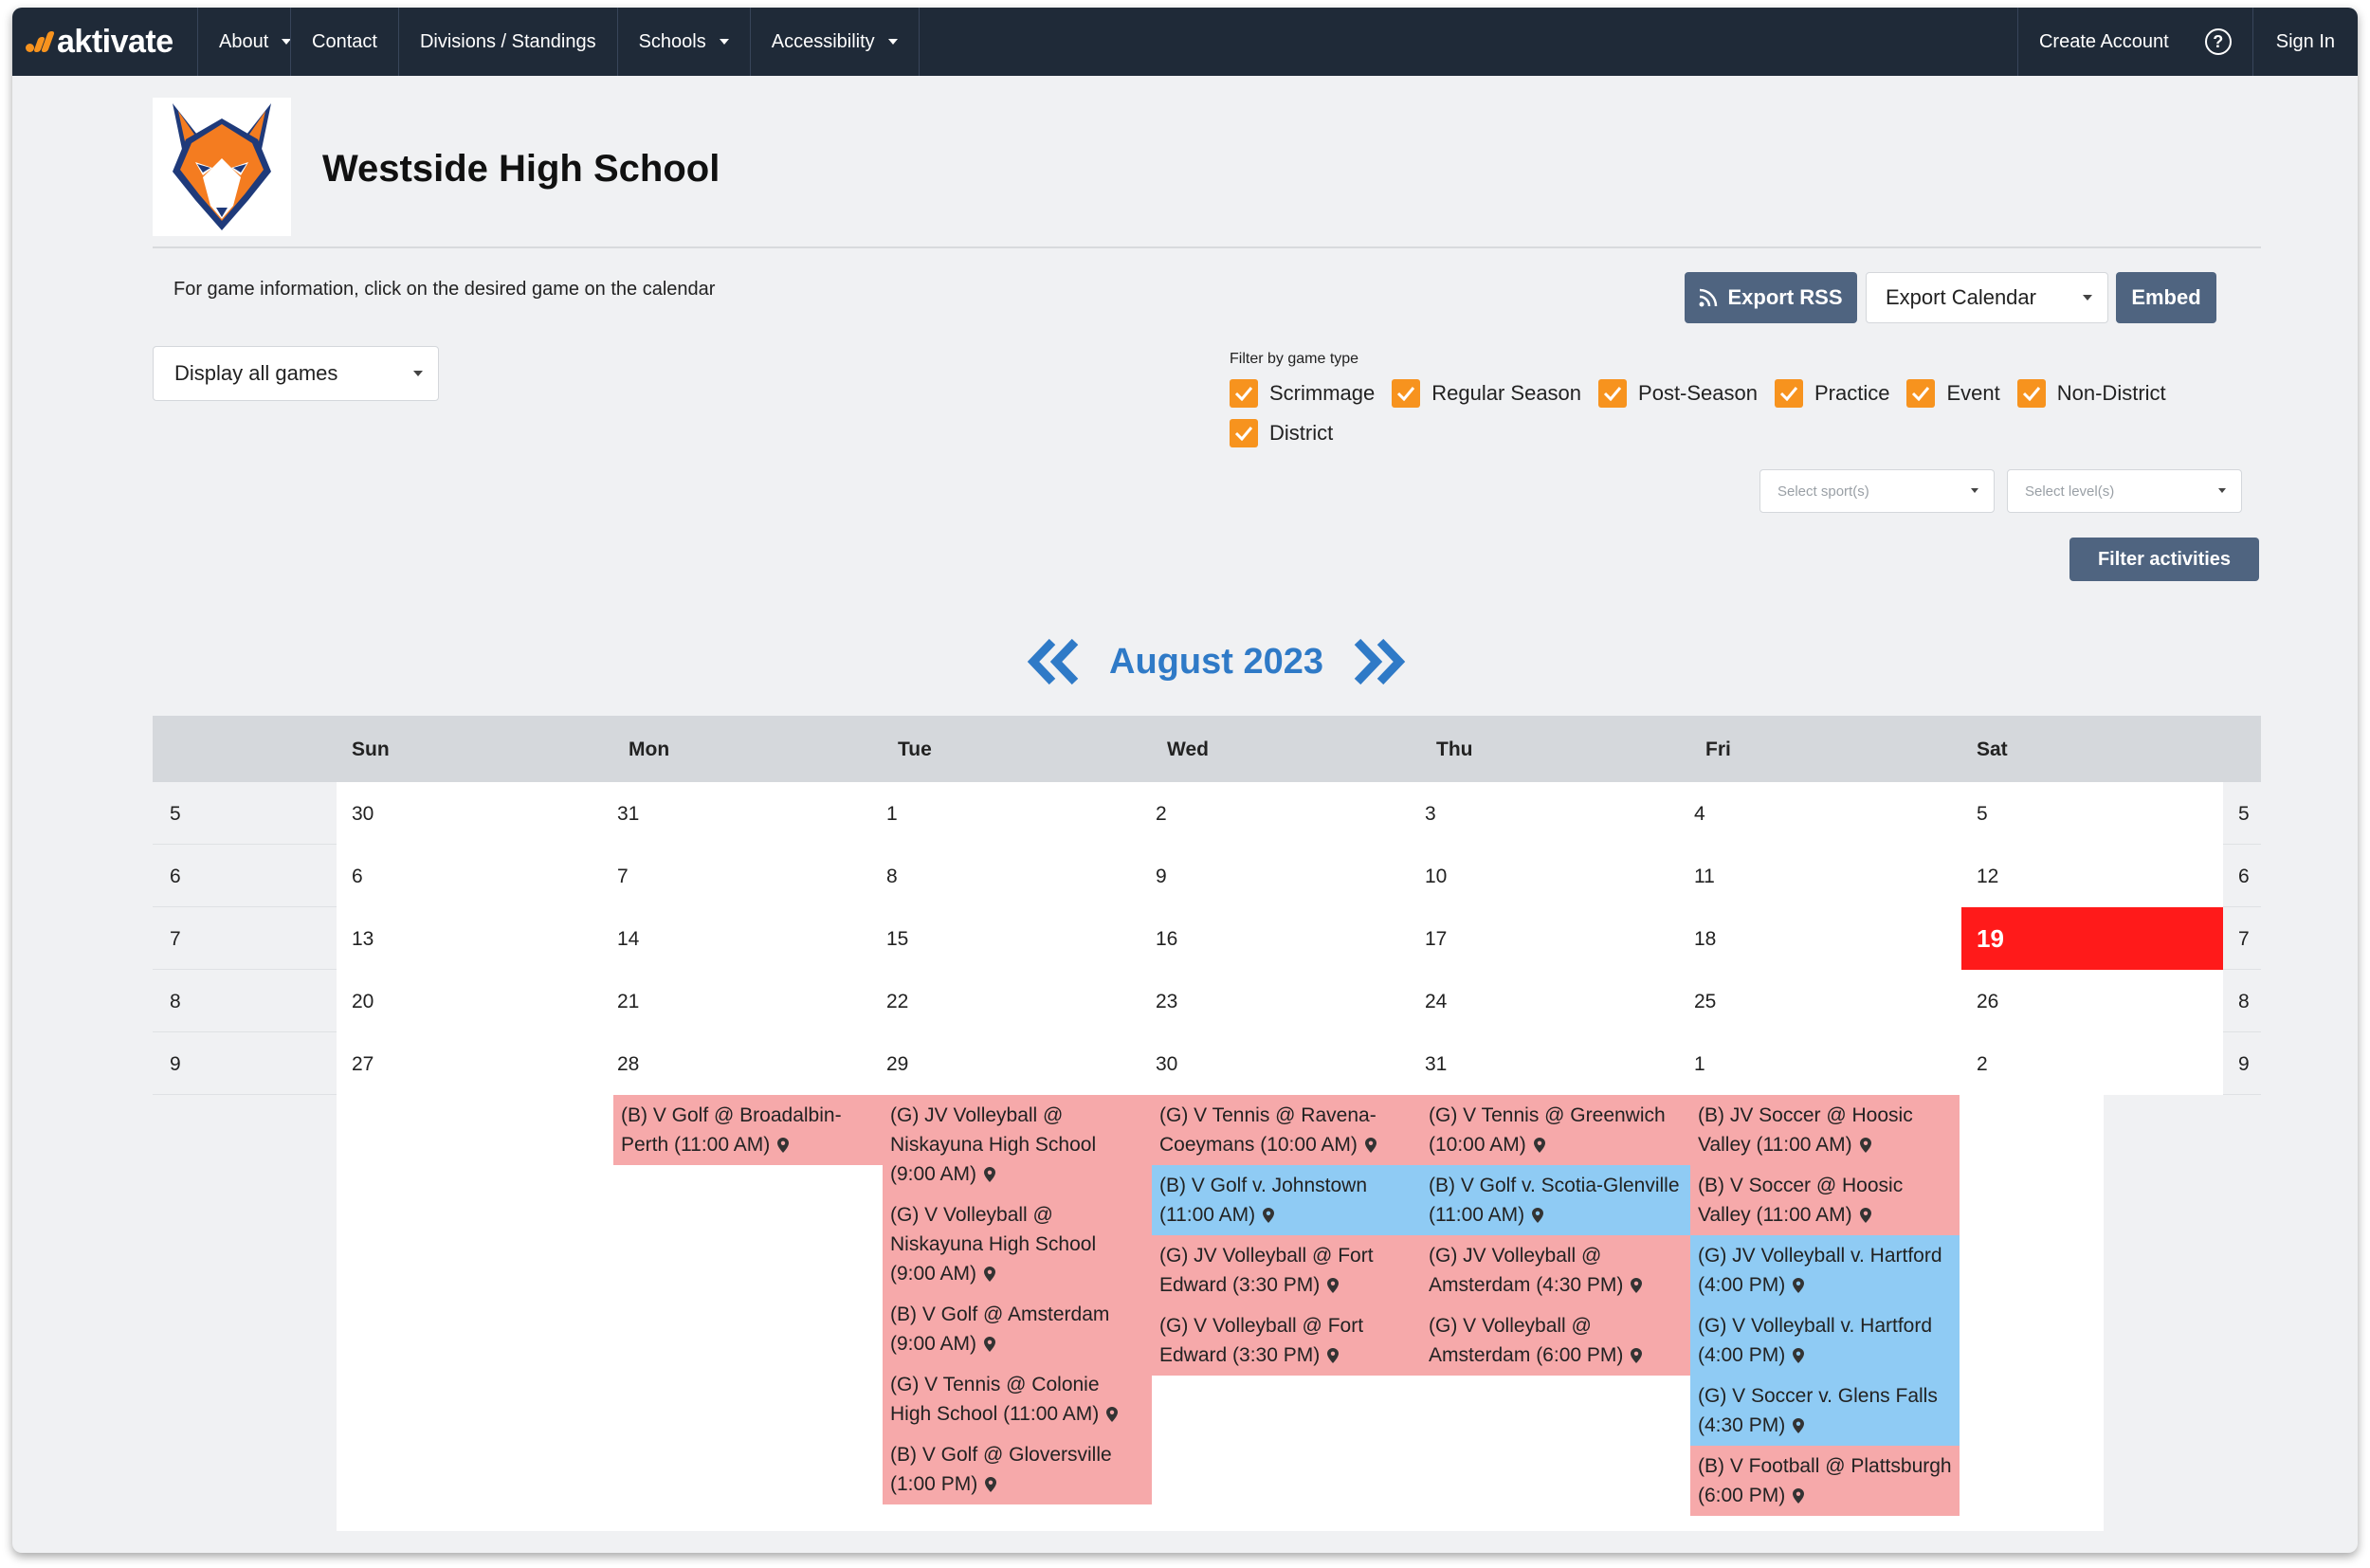 This screenshot has height=1568, width=2370. What do you see at coordinates (1275, 1001) in the screenshot?
I see `calendar-day-cell: 23` at bounding box center [1275, 1001].